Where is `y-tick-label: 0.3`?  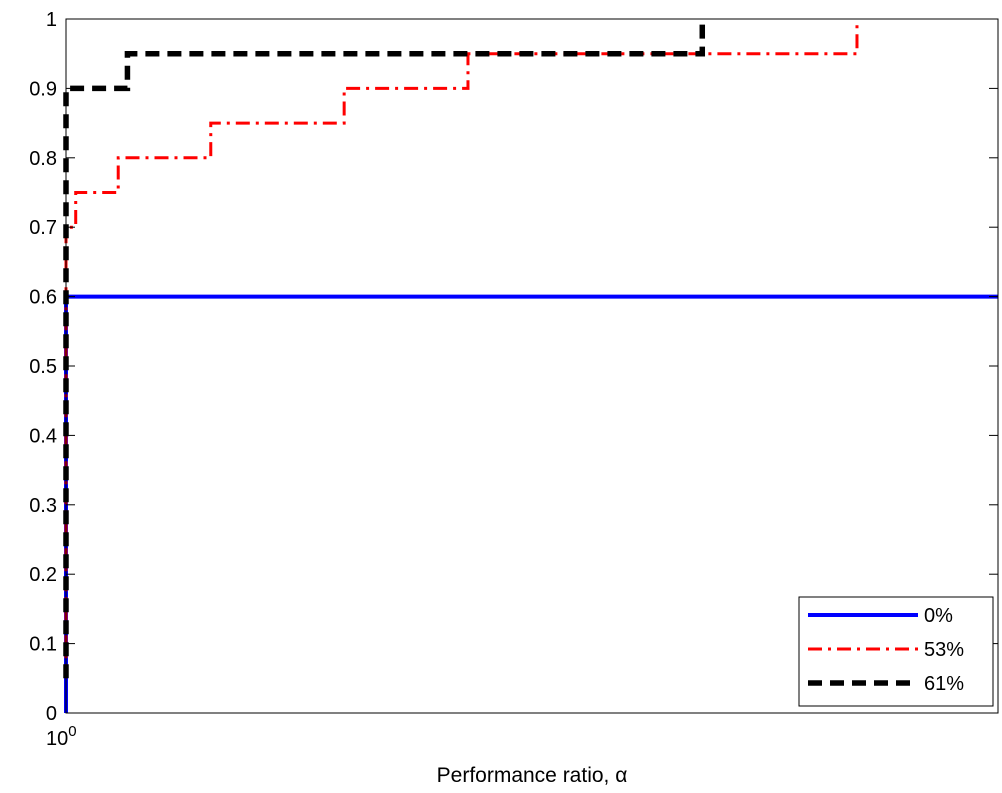
y-tick-label: 0.3 is located at coordinates (43, 506).